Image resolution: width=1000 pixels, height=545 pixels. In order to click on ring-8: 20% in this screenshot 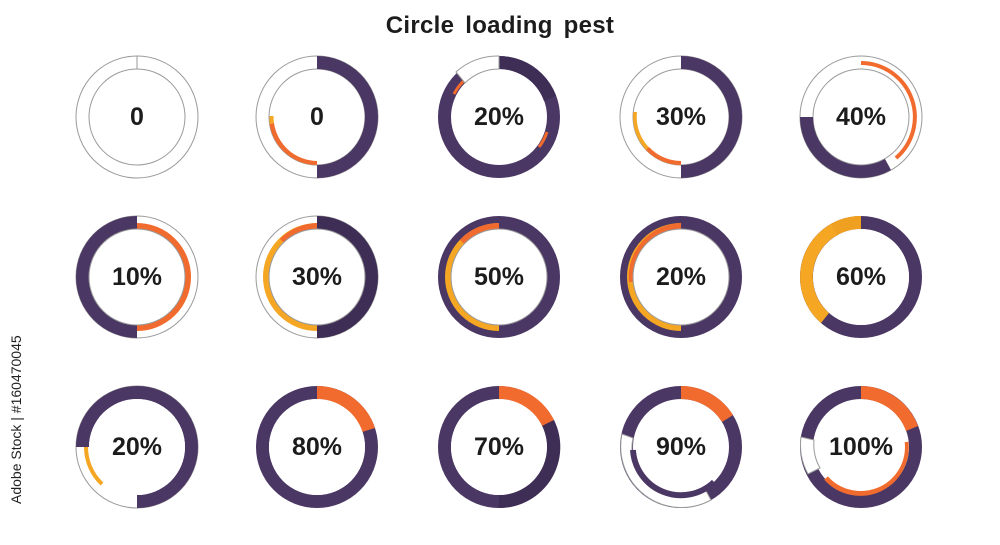, I will do `click(681, 277)`.